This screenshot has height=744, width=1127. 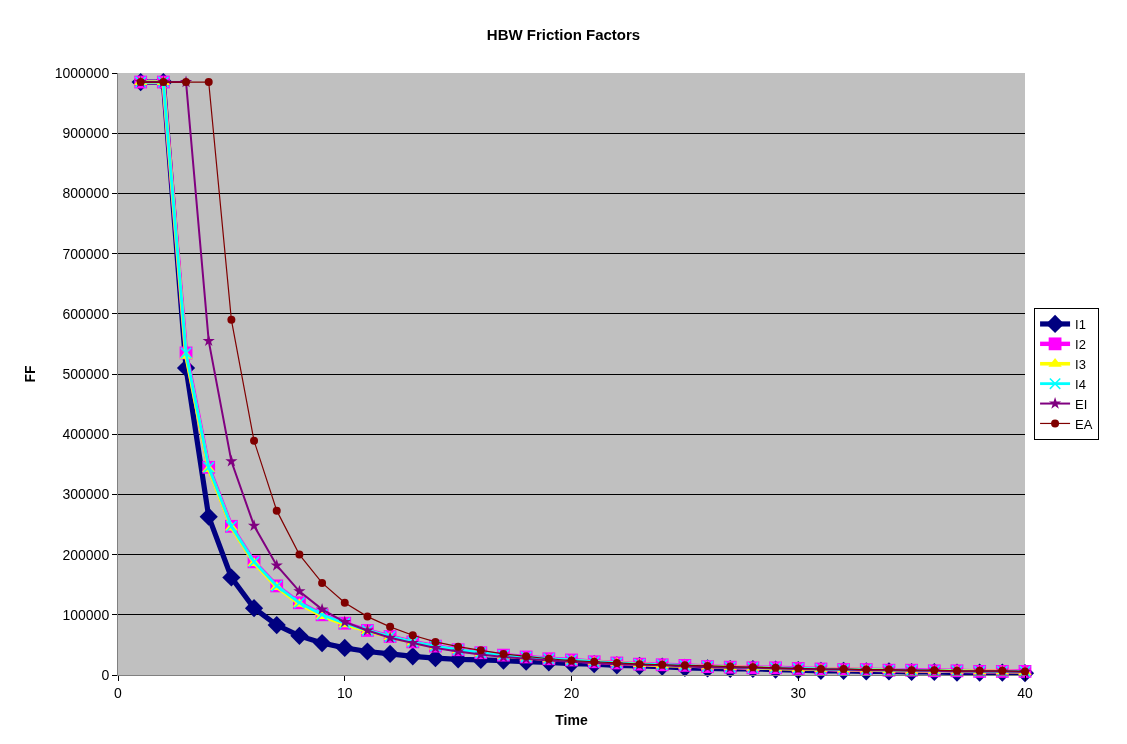 What do you see at coordinates (1084, 424) in the screenshot?
I see `legend-label: EA` at bounding box center [1084, 424].